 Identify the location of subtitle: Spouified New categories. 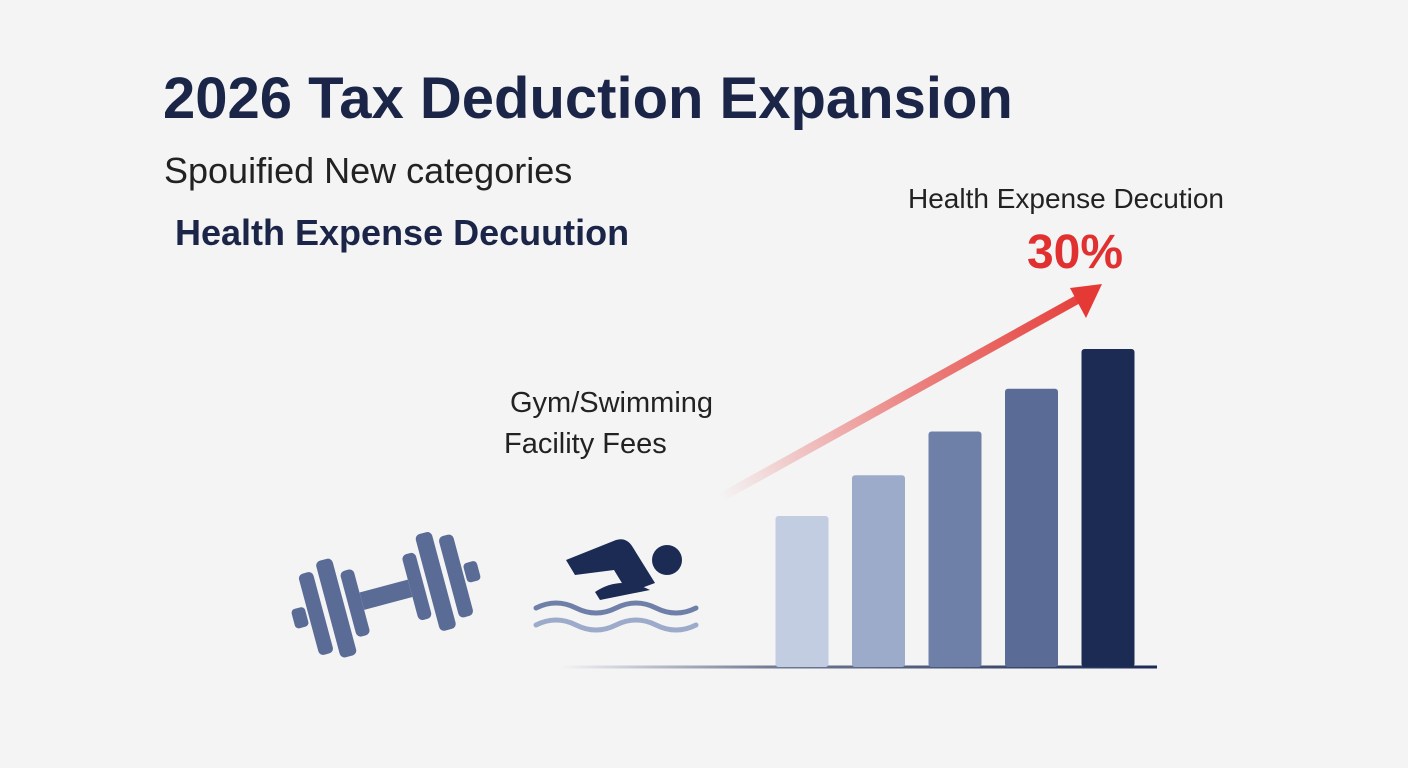
(368, 170).